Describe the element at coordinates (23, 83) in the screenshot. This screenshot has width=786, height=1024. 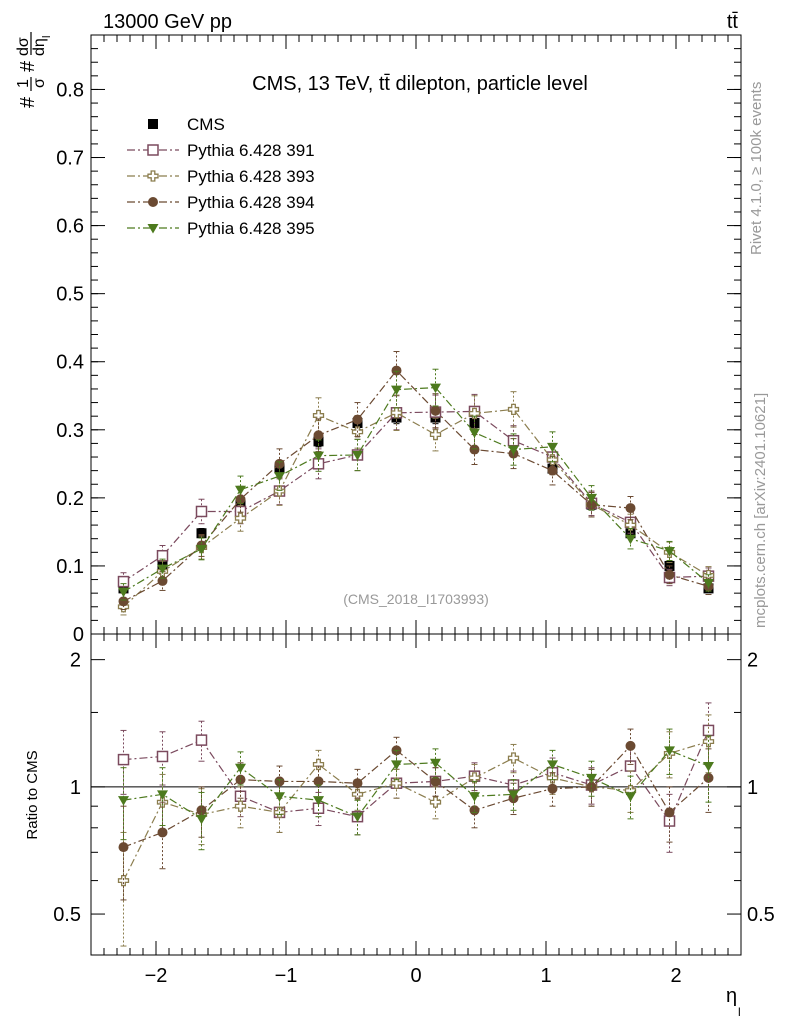
I see `y-label-one: 1` at that location.